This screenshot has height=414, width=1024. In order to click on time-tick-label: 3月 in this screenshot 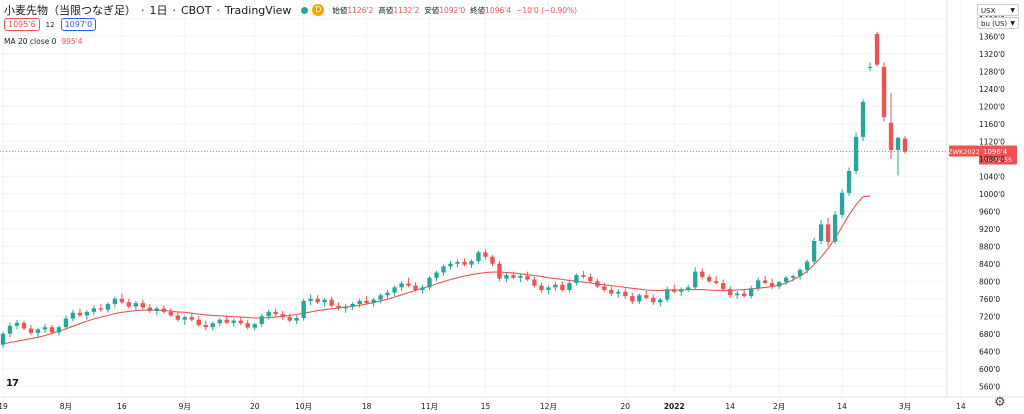, I will do `click(905, 406)`.